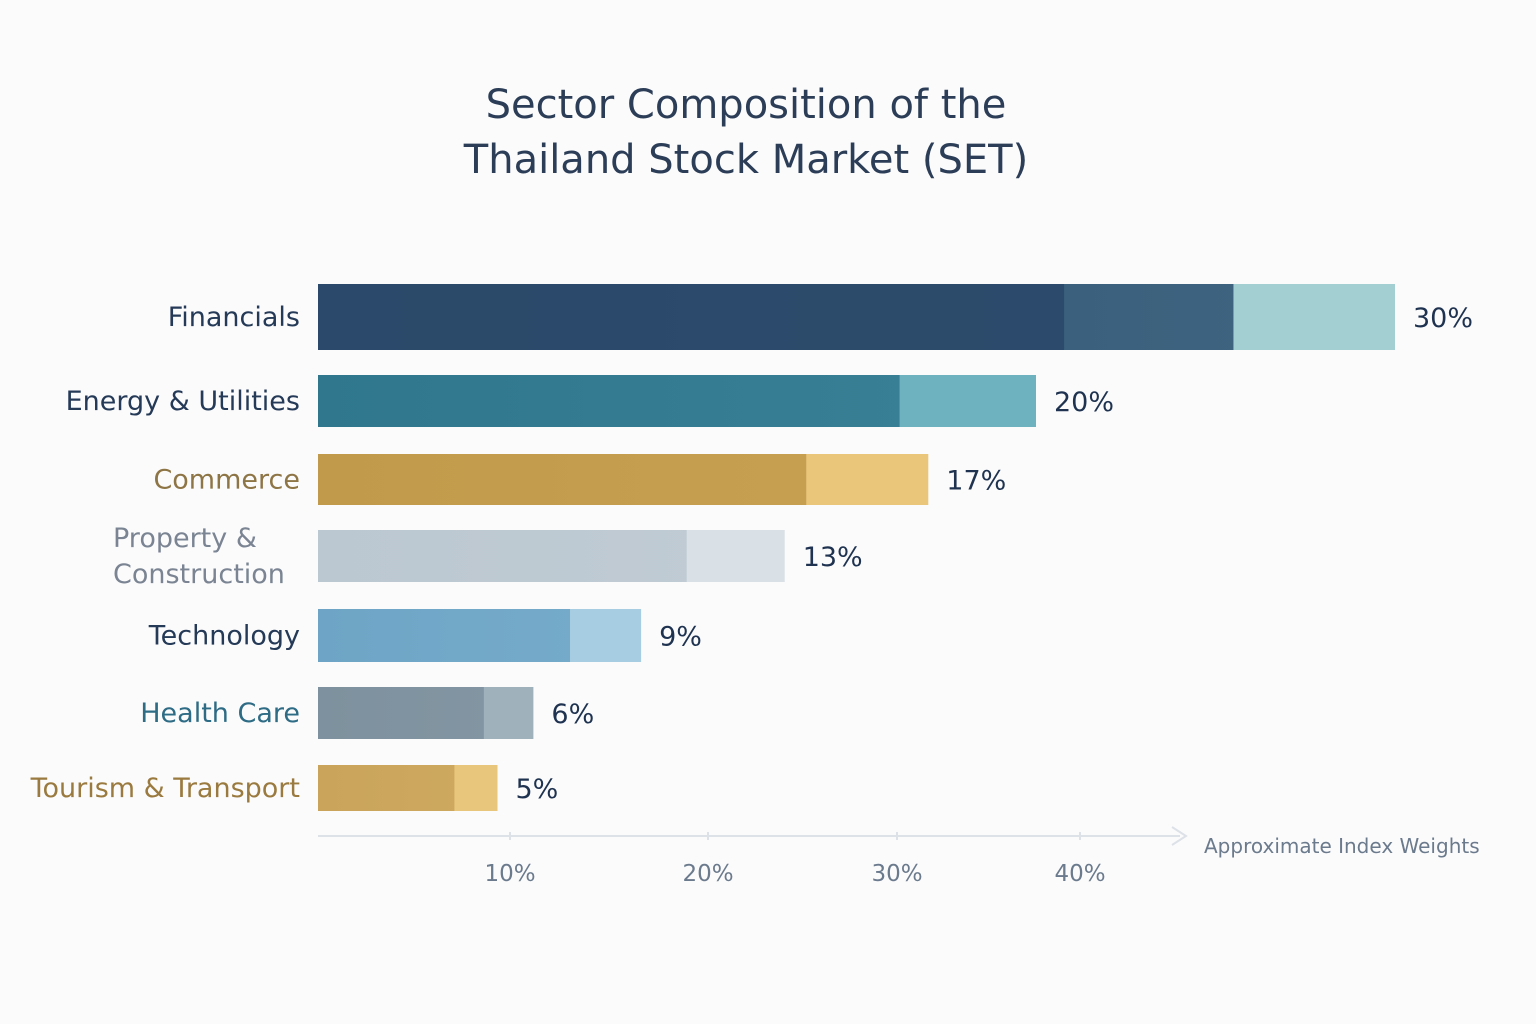 This screenshot has height=1024, width=1536. I want to click on bar-3: Property & Construction 13%, so click(488, 556).